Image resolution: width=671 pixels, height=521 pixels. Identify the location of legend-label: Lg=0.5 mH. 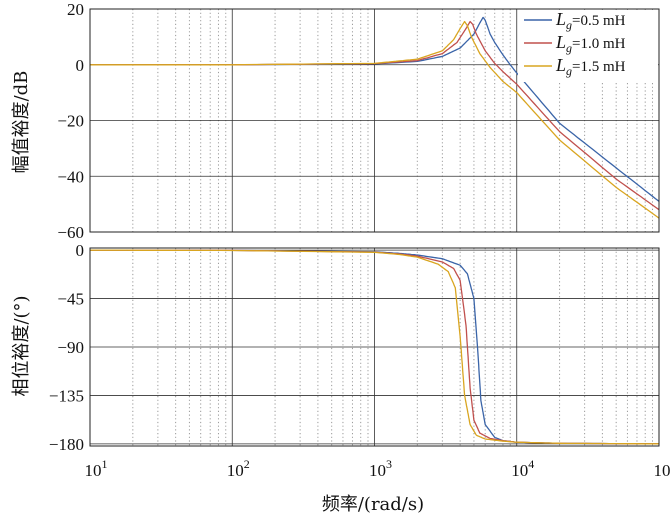
(590, 20).